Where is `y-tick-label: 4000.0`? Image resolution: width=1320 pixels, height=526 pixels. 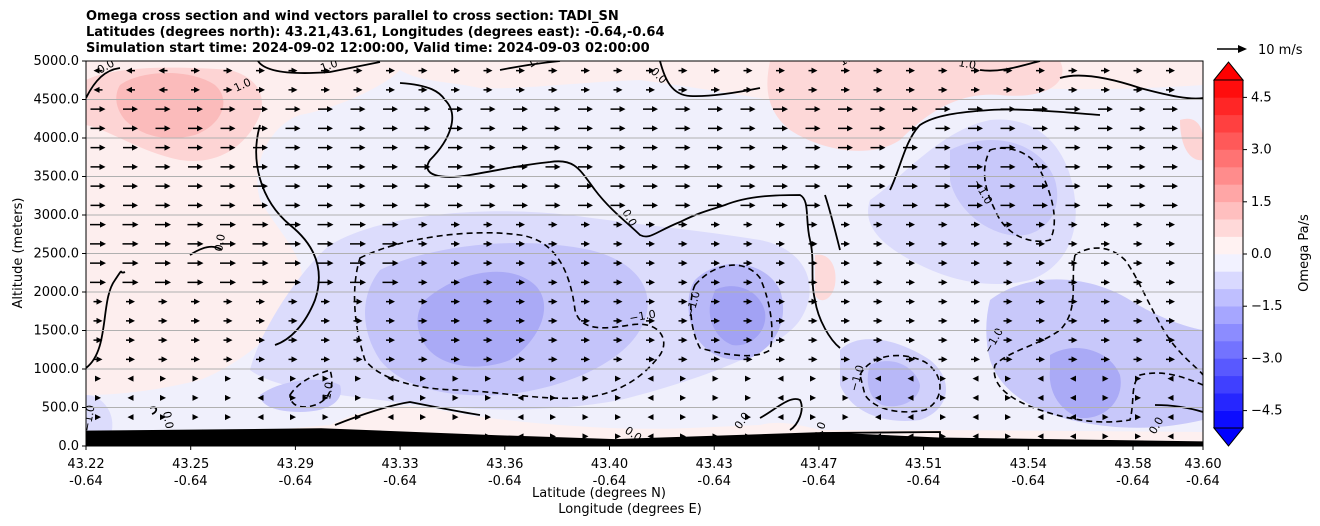 y-tick-label: 4000.0 is located at coordinates (57, 138).